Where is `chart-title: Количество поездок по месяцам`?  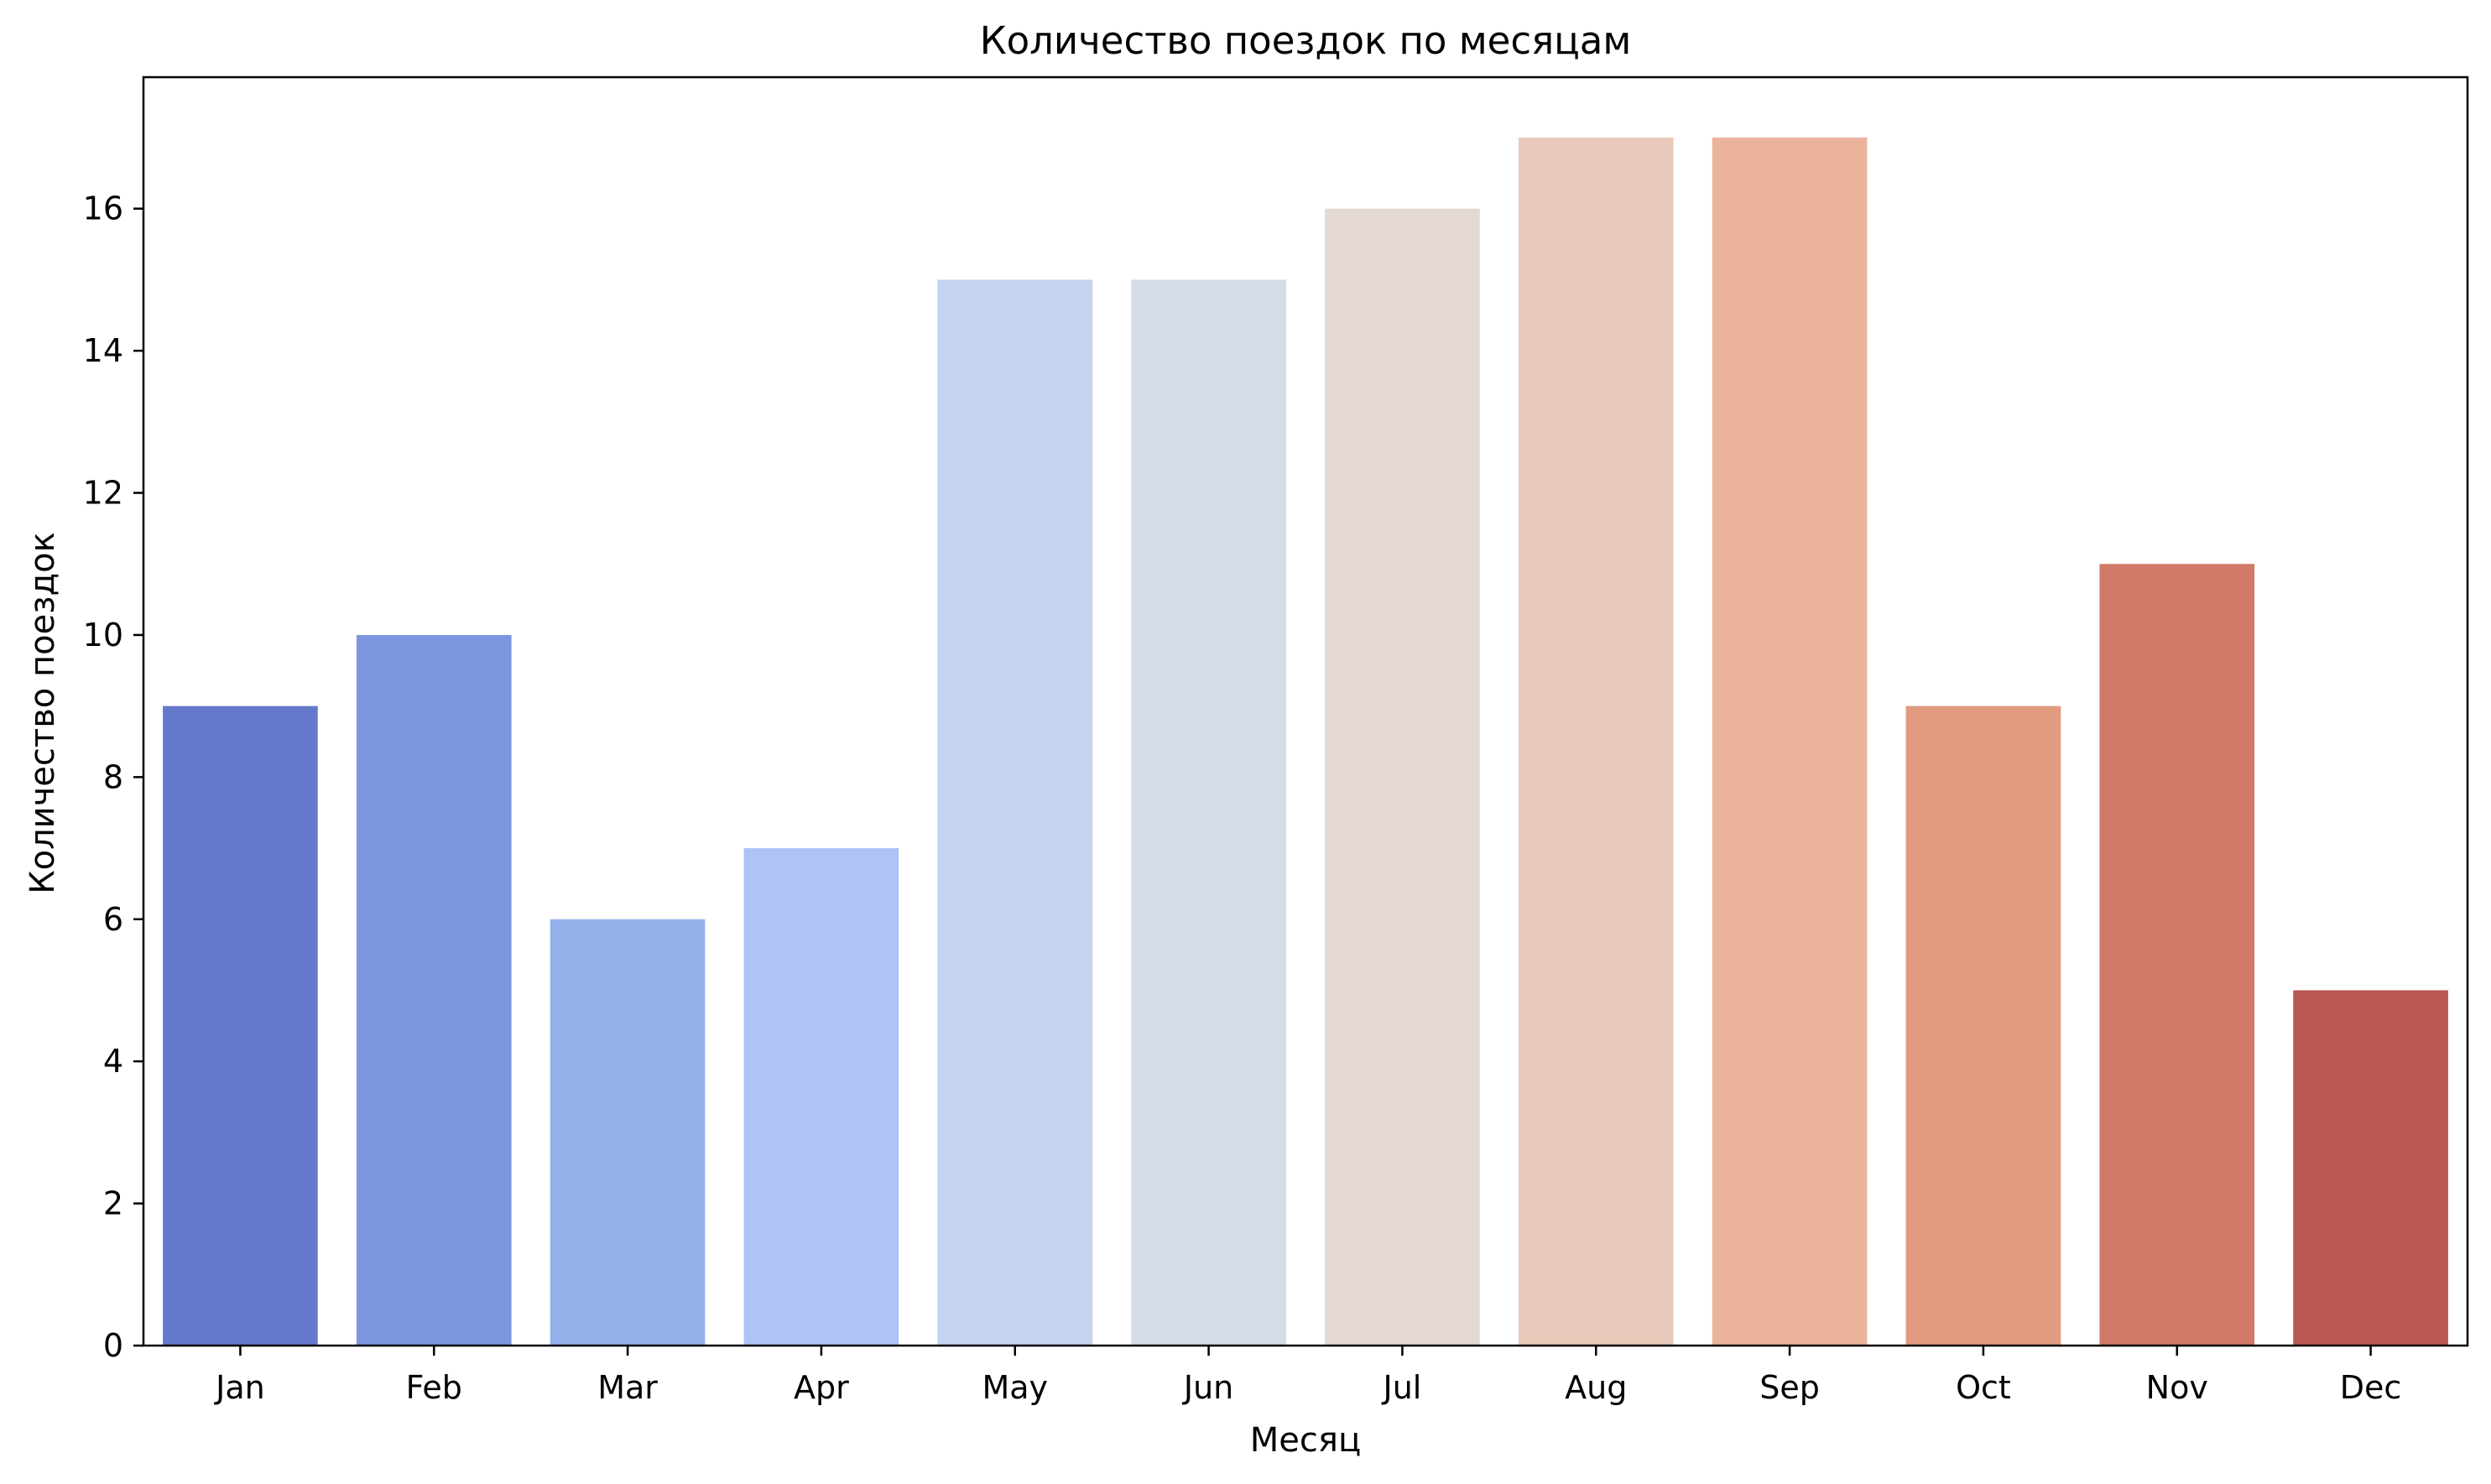
chart-title: Количество поездок по месяцам is located at coordinates (1306, 40).